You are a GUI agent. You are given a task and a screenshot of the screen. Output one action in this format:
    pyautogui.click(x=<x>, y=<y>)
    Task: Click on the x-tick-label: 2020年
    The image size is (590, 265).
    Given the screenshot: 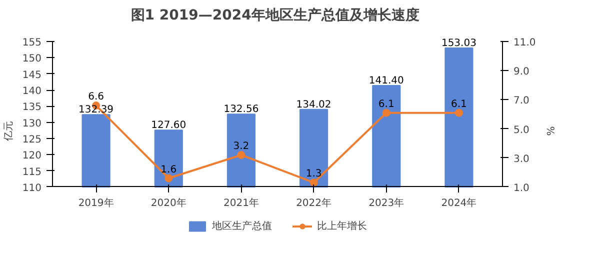 What is the action you would take?
    pyautogui.click(x=168, y=202)
    